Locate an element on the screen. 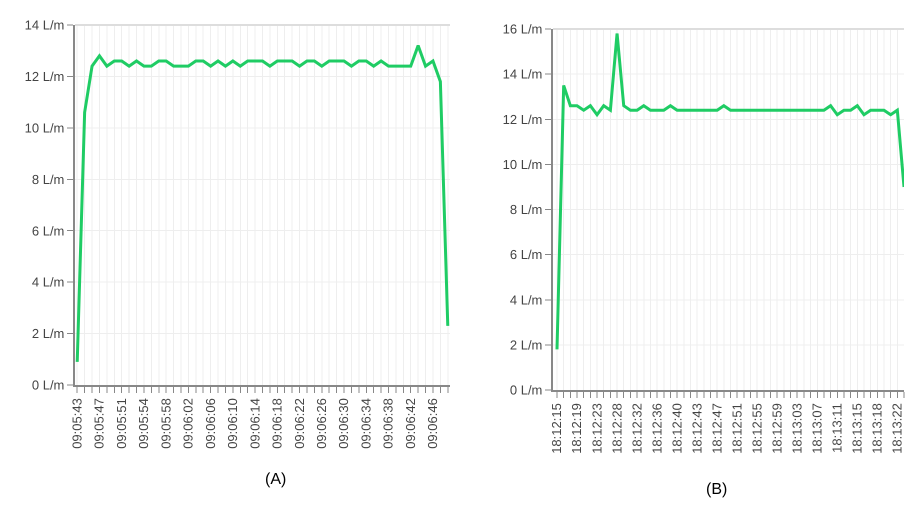 The image size is (916, 515). x-tick-label: 18:13:11 is located at coordinates (836, 428).